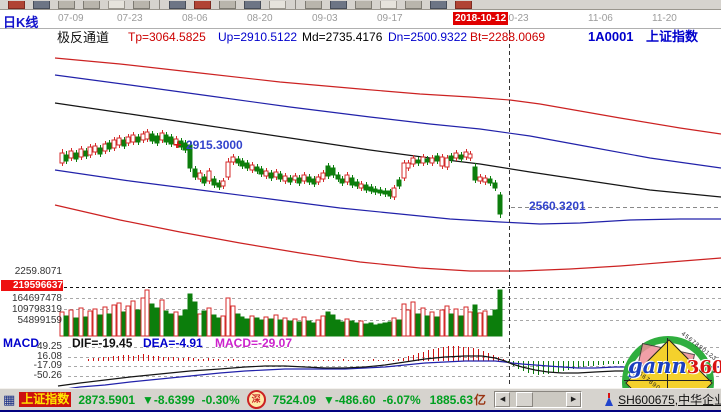  I want to click on date-tick-label: 08-20, so click(260, 18).